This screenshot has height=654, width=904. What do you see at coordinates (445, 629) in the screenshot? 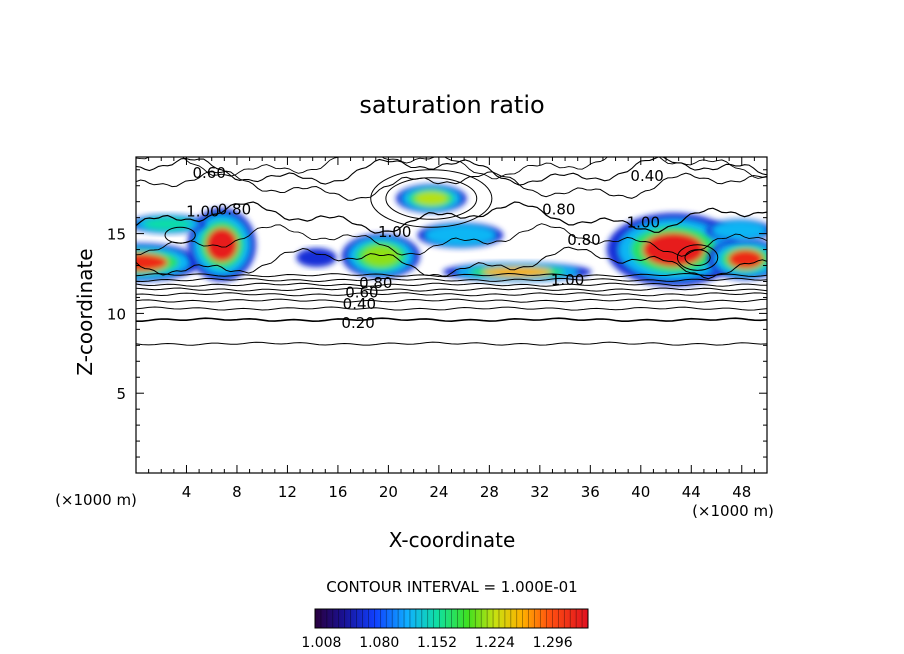
I see `colorbar: 1.008 1.080 1.152 1.224 1.296` at bounding box center [445, 629].